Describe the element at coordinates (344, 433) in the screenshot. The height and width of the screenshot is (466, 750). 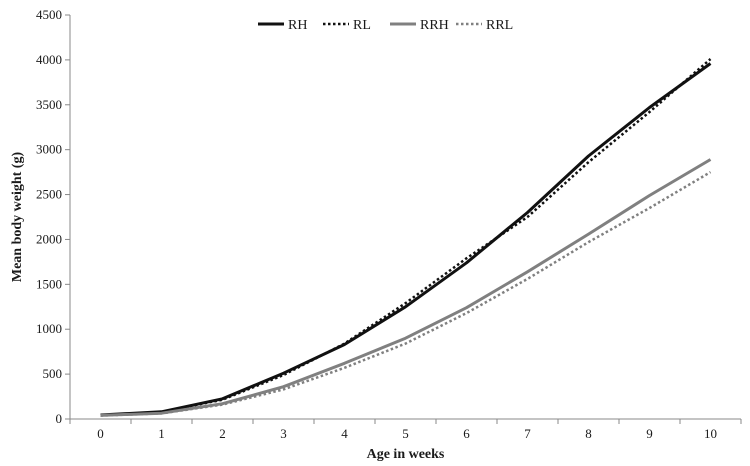
I see `x-tick-label: 4` at that location.